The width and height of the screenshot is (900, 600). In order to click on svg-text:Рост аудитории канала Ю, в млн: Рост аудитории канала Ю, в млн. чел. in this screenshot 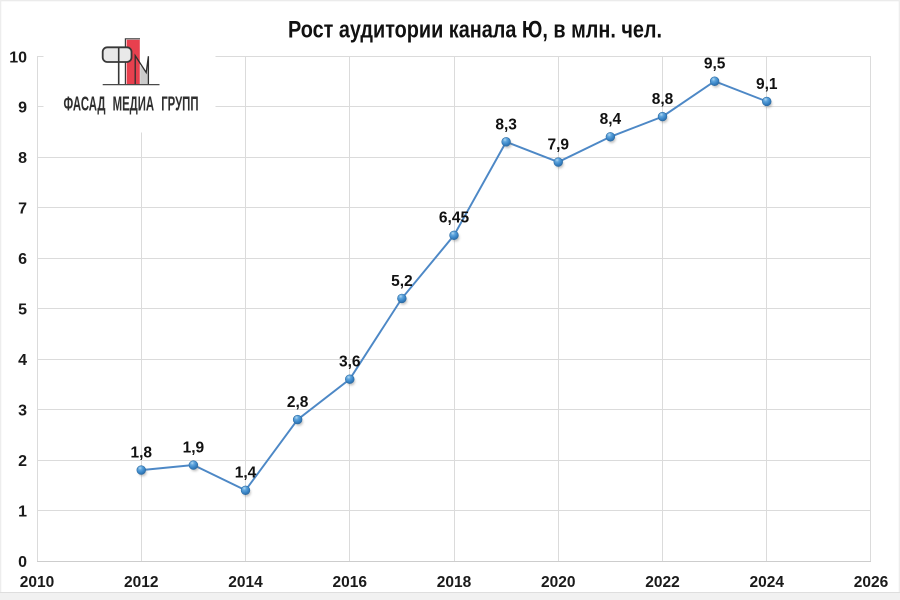, I will do `click(475, 30)`.